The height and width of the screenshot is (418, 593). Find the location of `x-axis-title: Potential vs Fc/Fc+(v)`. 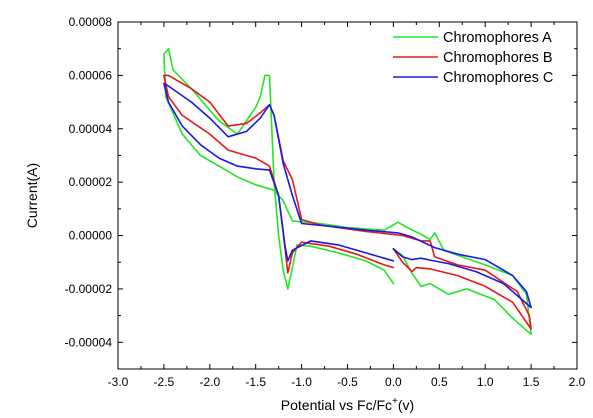

x-axis-title: Potential vs Fc/Fc+(v) is located at coordinates (347, 404).